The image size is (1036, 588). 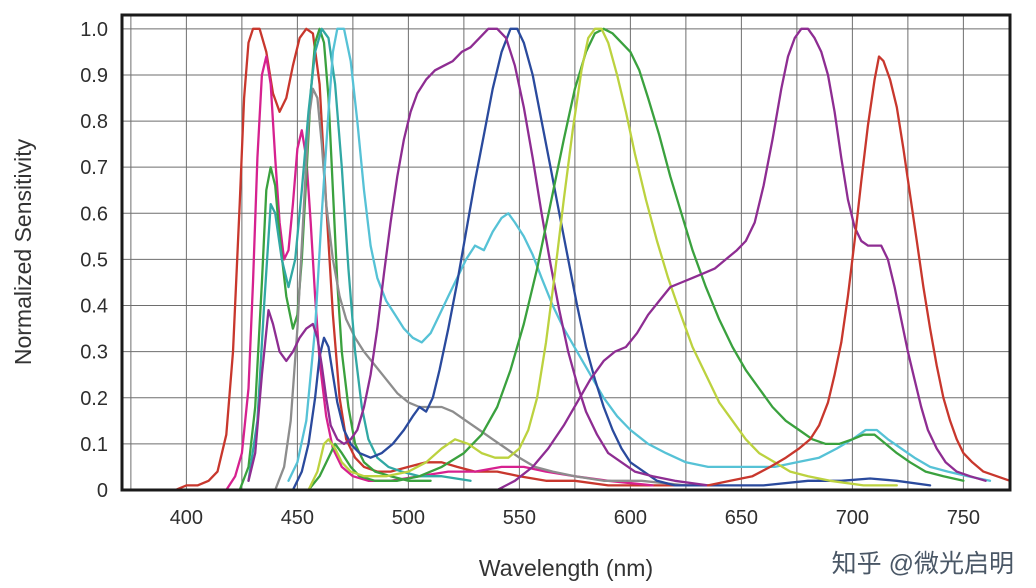 What do you see at coordinates (102, 491) in the screenshot?
I see `y-tick-label: 0` at bounding box center [102, 491].